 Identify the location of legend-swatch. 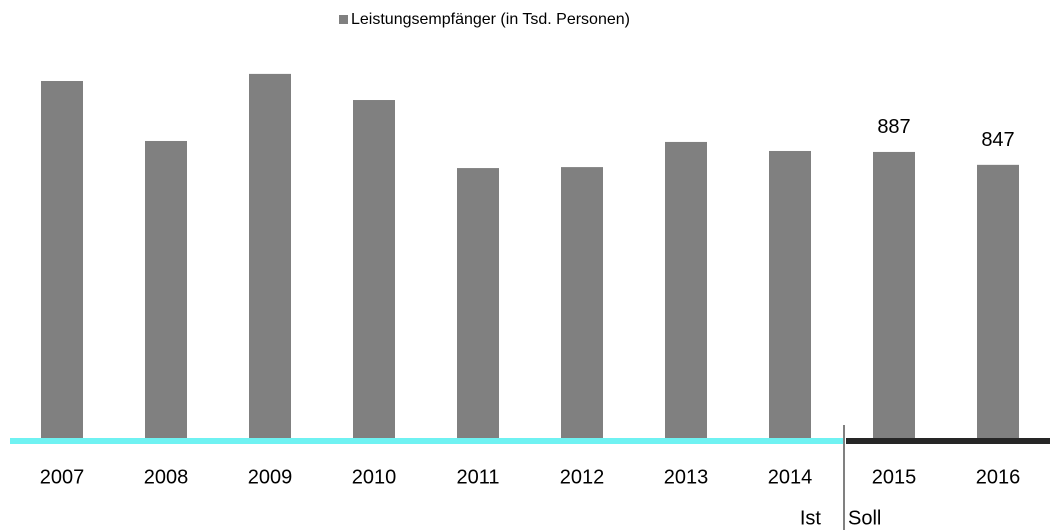
(343, 19).